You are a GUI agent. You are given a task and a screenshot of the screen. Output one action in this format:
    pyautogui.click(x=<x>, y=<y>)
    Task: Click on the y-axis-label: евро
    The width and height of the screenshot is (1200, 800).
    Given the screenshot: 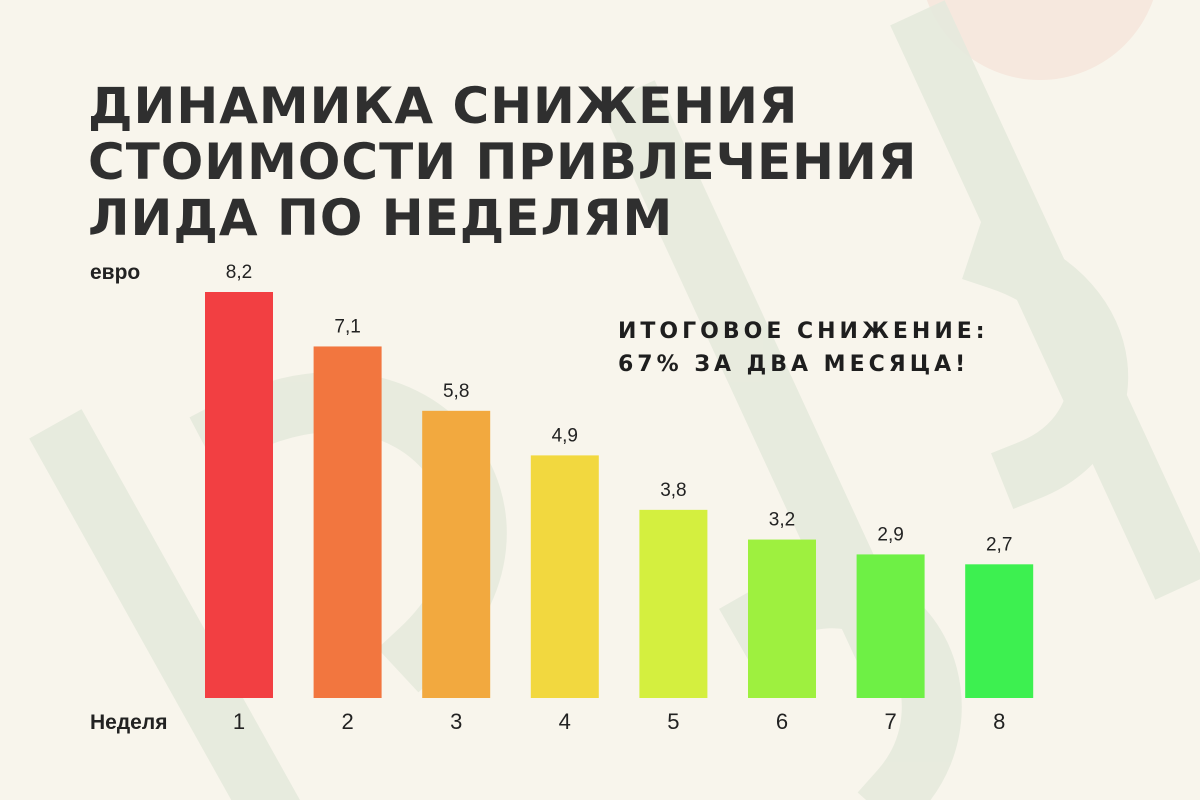 What is the action you would take?
    pyautogui.click(x=115, y=272)
    